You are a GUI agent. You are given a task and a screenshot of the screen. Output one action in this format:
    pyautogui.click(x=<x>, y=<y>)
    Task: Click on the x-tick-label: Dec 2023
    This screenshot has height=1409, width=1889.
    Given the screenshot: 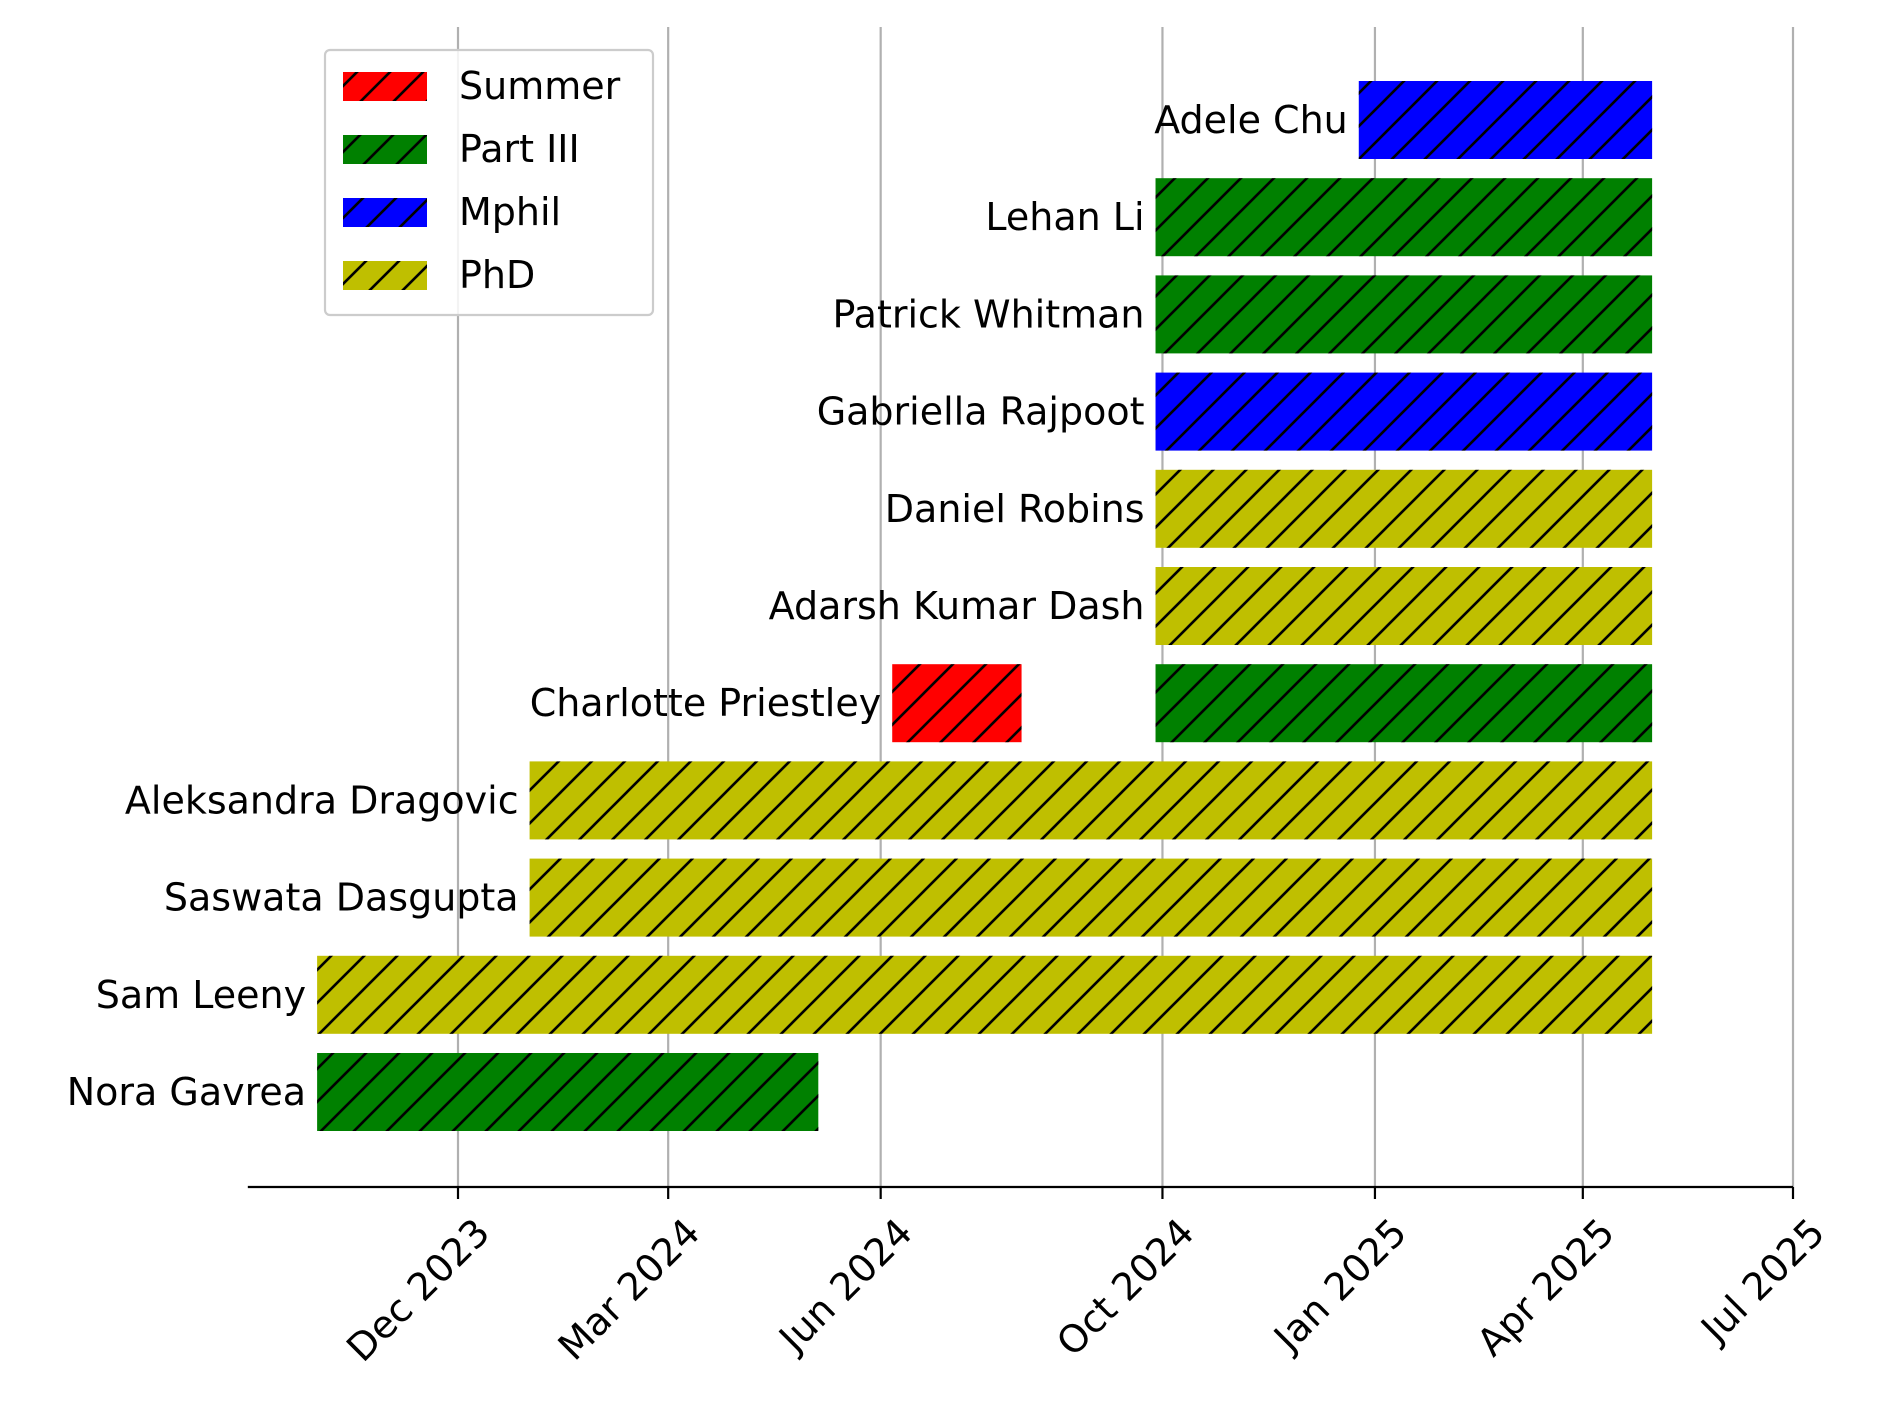 What is the action you would take?
    pyautogui.click(x=418, y=1290)
    